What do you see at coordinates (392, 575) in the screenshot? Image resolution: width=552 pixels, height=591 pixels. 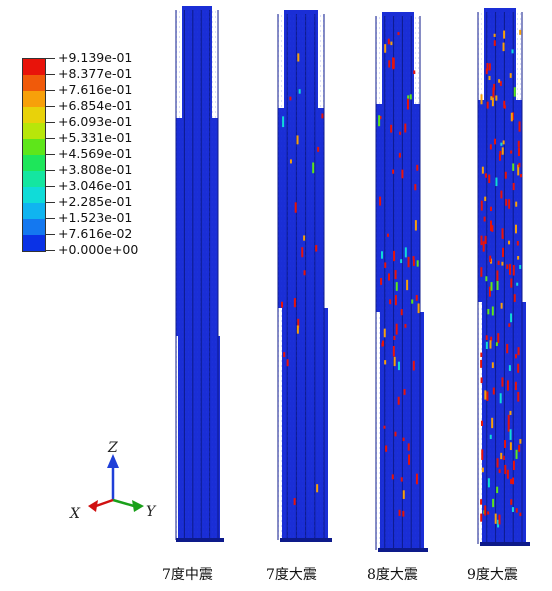 I see `caption-8-major: 8度大震` at bounding box center [392, 575].